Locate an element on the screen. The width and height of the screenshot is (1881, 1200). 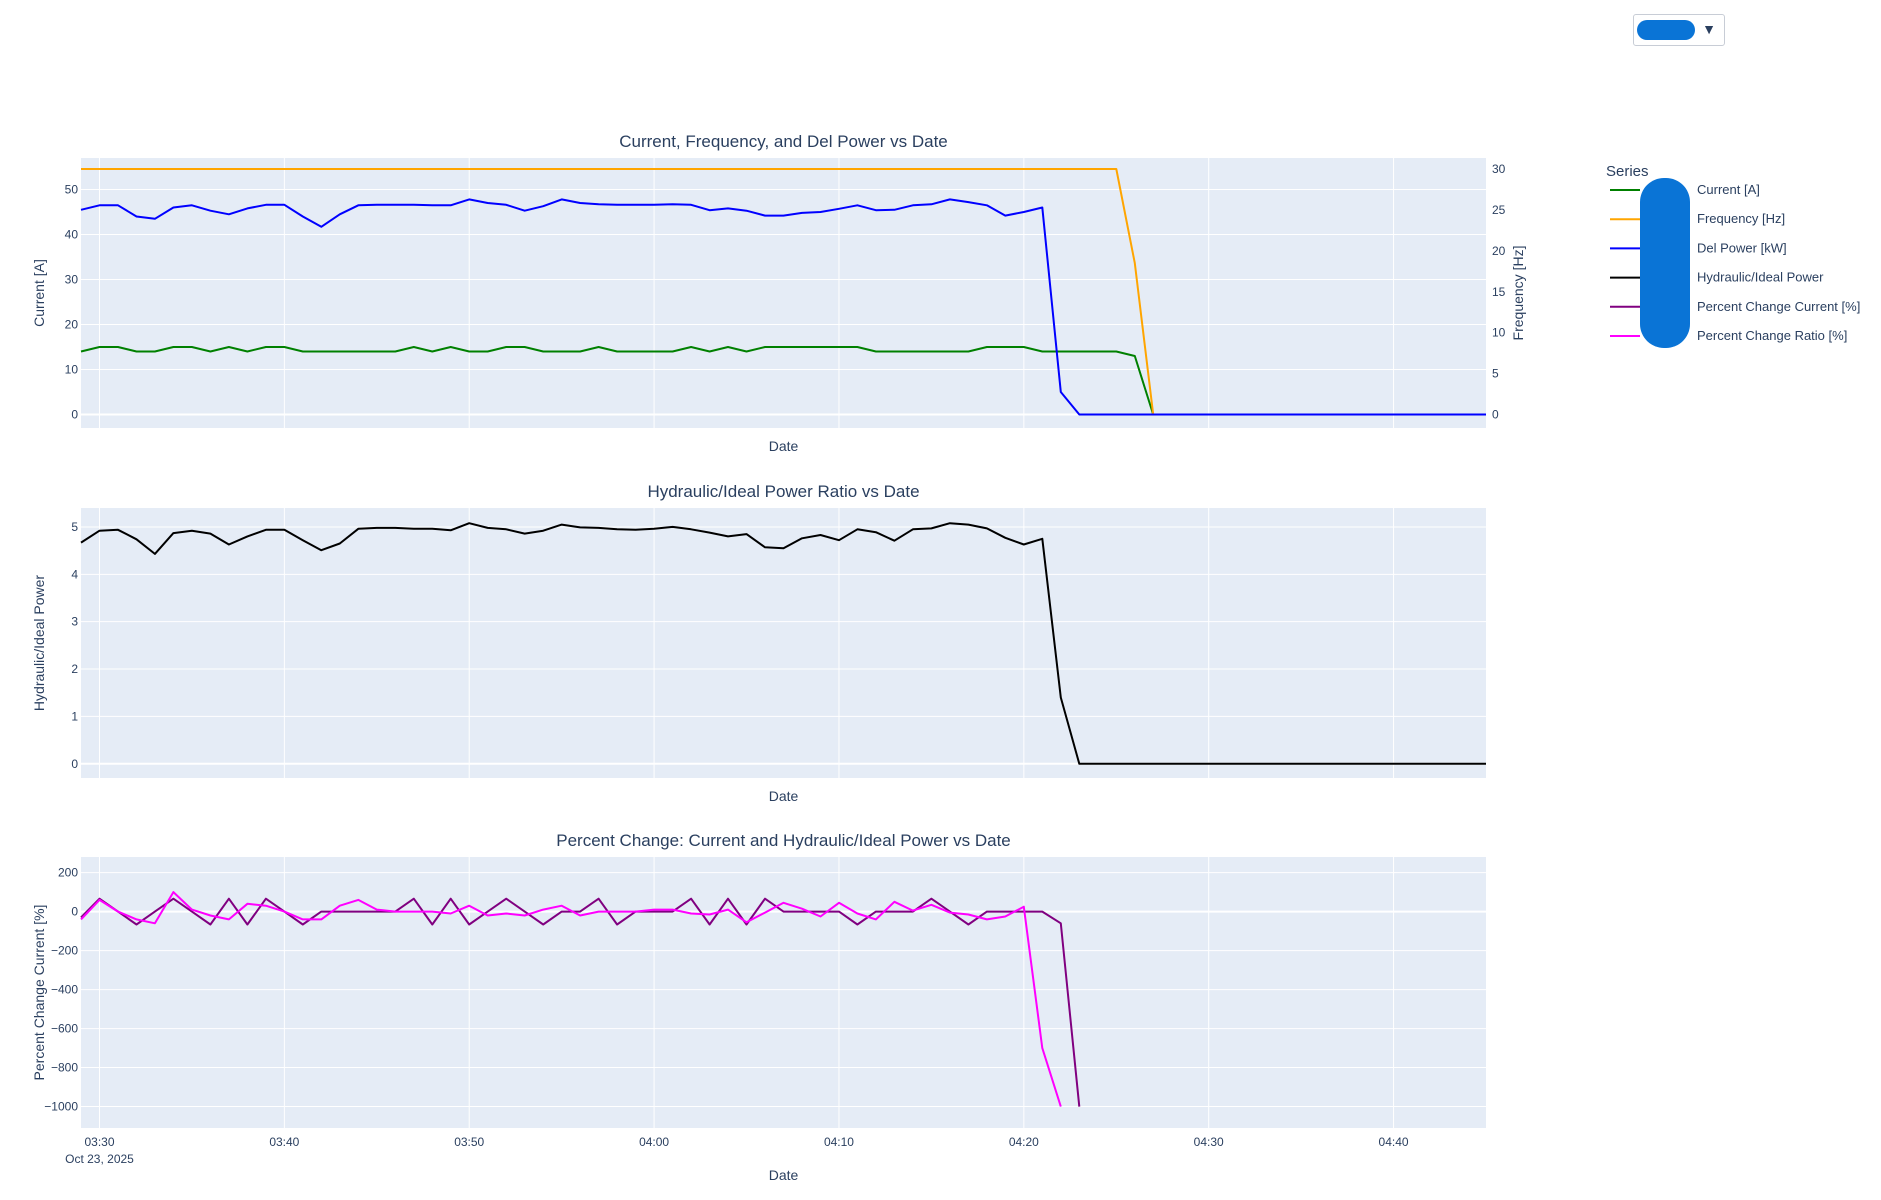
y-tick-label: −200 is located at coordinates (64, 951).